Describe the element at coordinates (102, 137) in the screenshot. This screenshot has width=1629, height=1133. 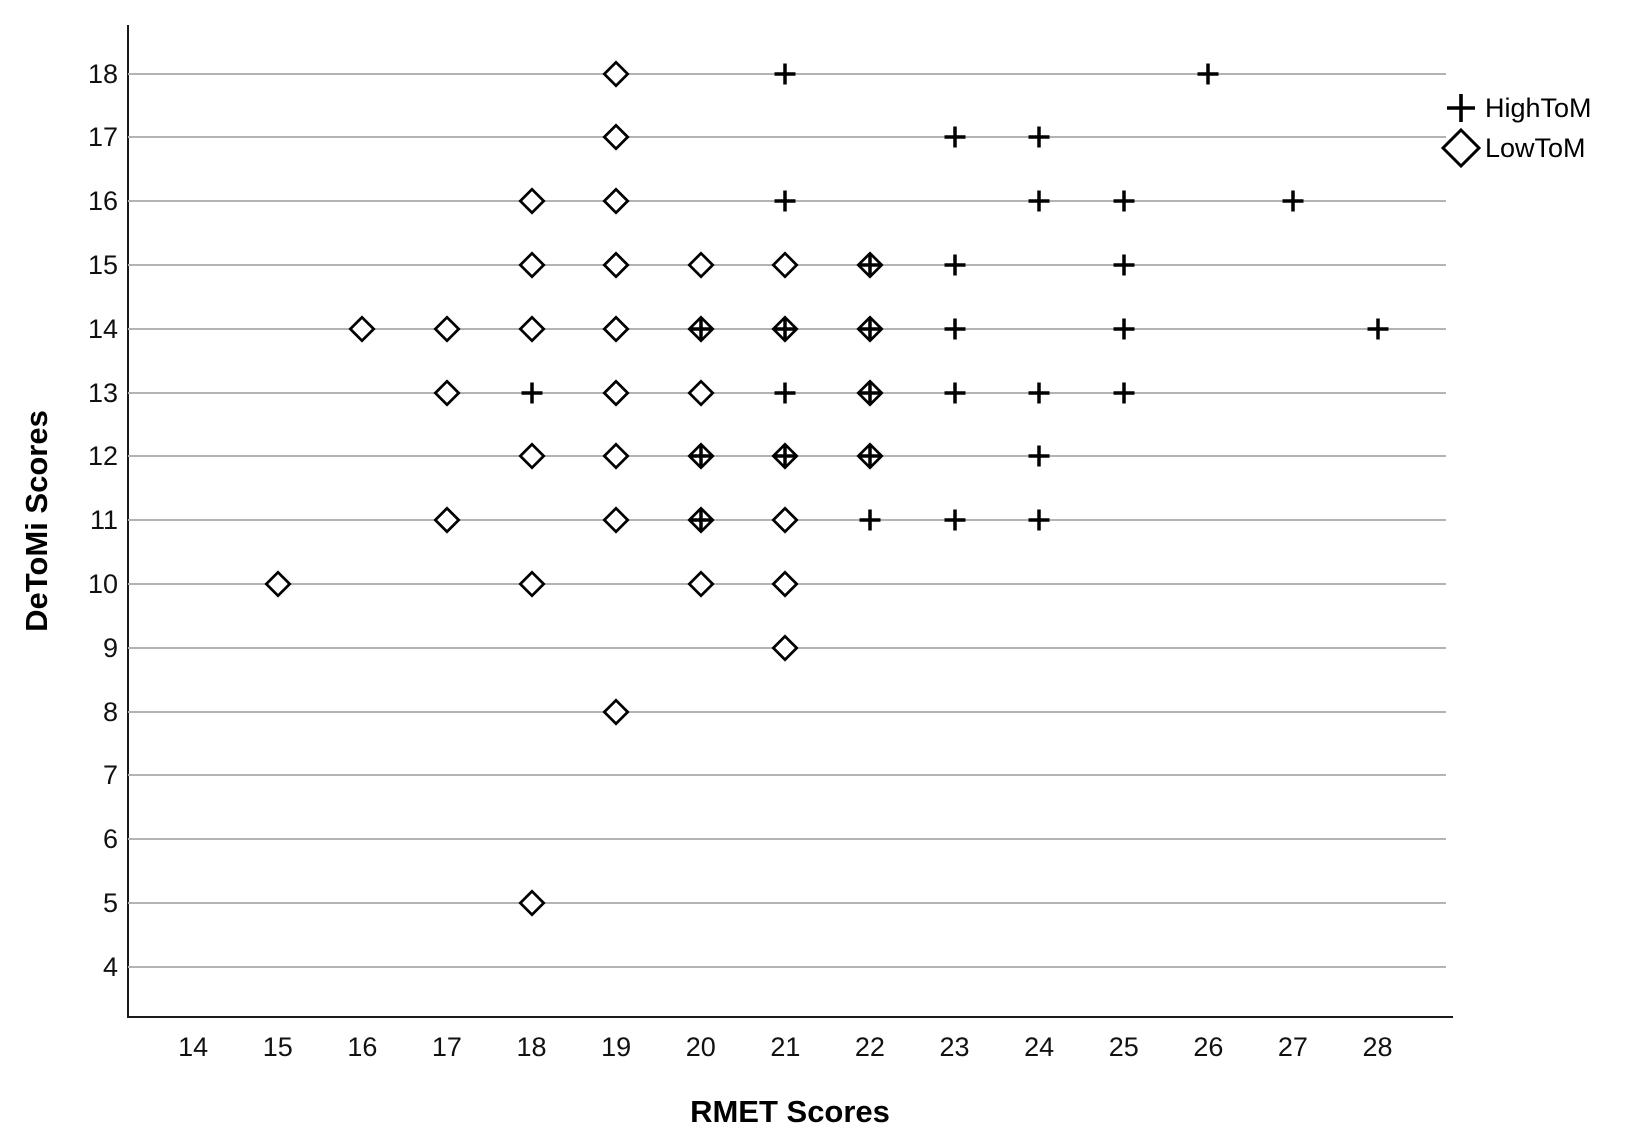
I see `y-tick-label: 17` at that location.